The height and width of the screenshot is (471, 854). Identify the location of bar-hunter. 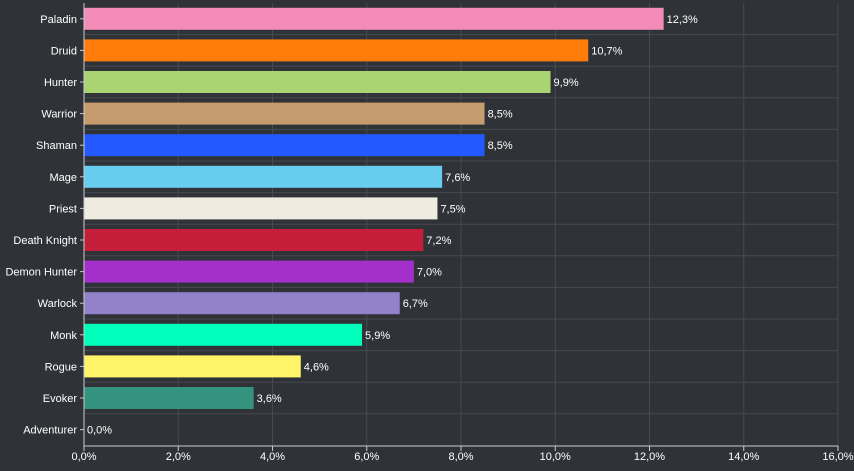
(317, 82).